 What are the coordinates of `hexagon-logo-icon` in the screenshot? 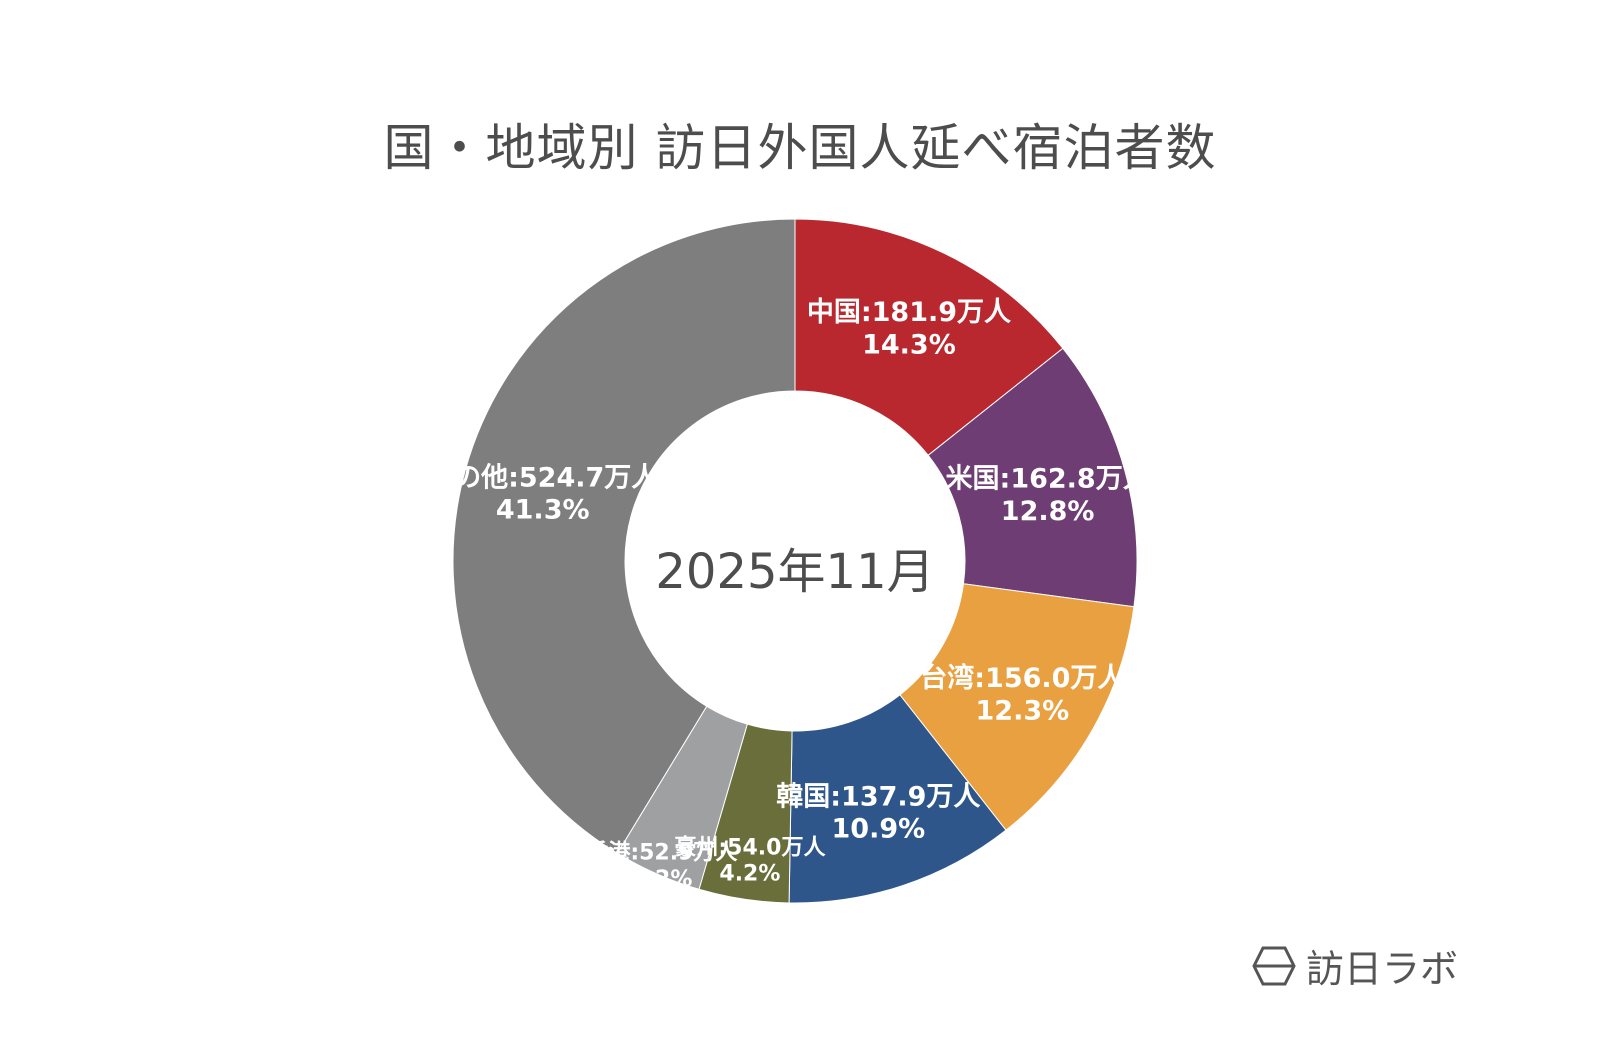 It's located at (1274, 965).